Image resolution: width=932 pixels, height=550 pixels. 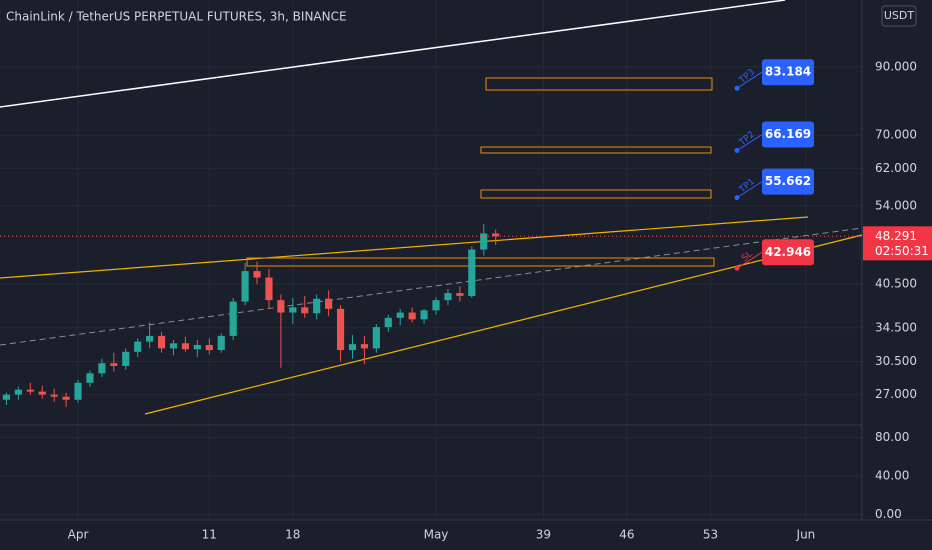 I want to click on y-tick-label: 40.00, so click(x=892, y=475).